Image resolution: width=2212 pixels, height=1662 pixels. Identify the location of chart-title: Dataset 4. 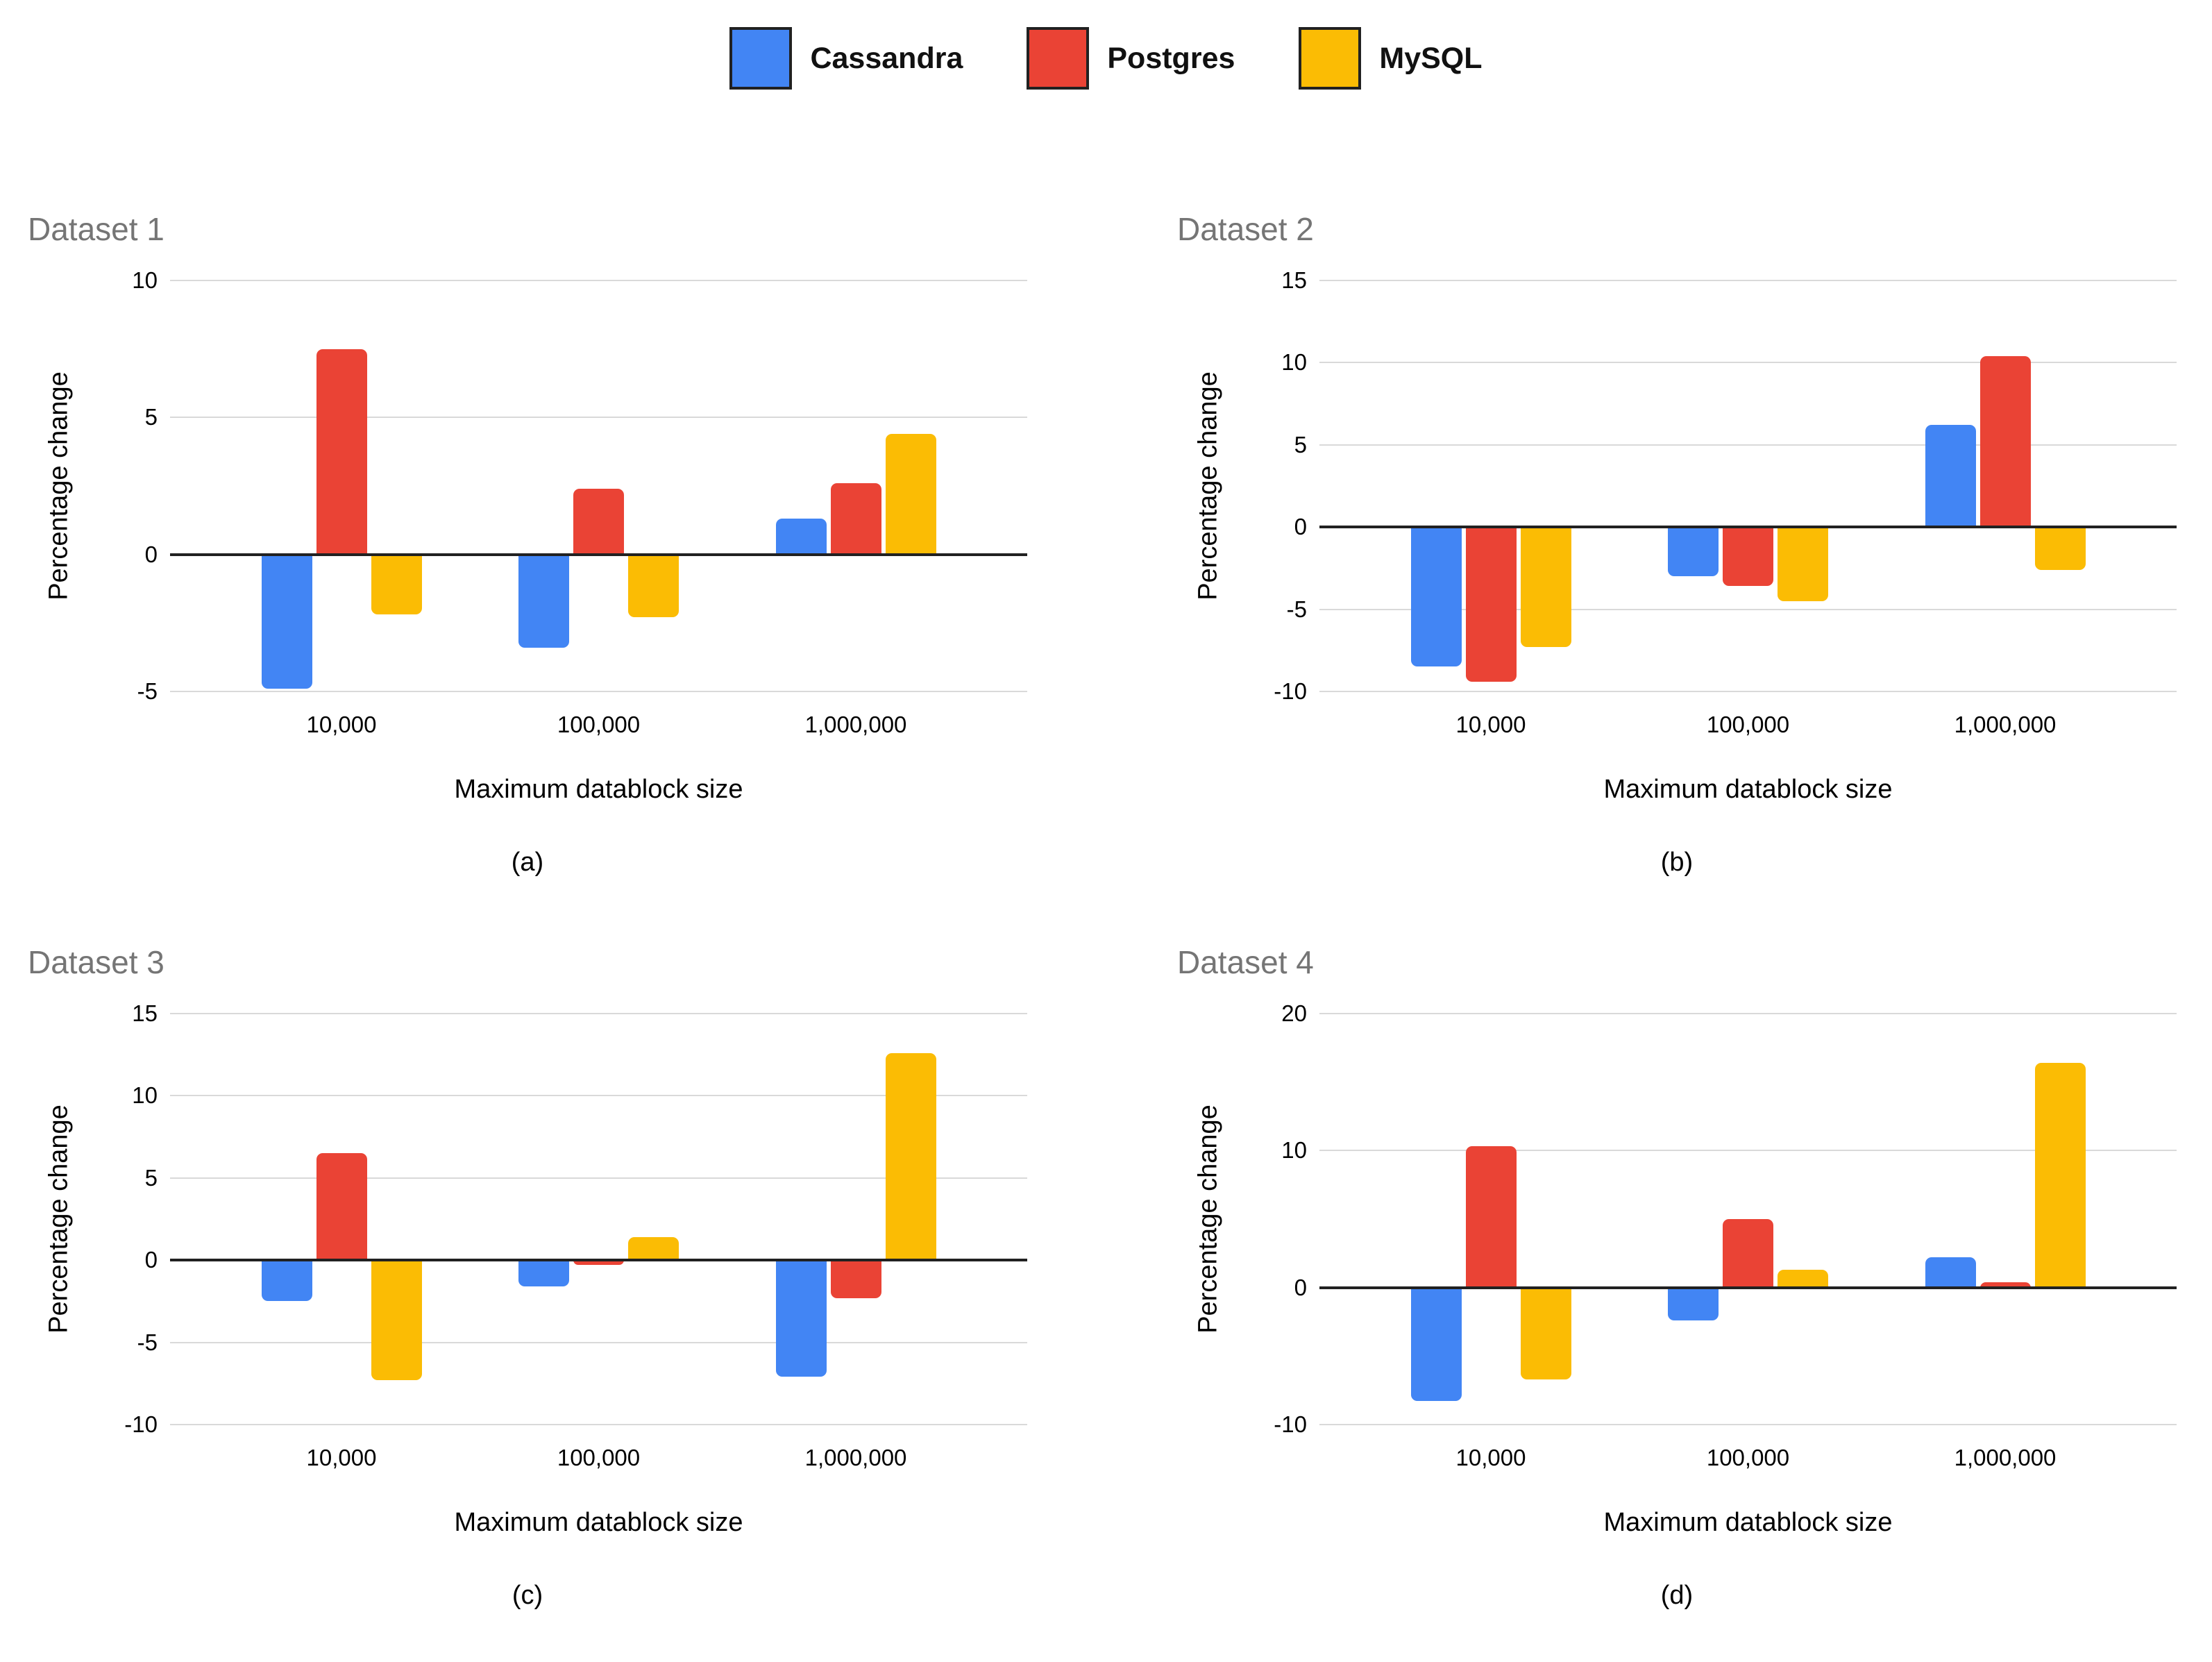
(1245, 962).